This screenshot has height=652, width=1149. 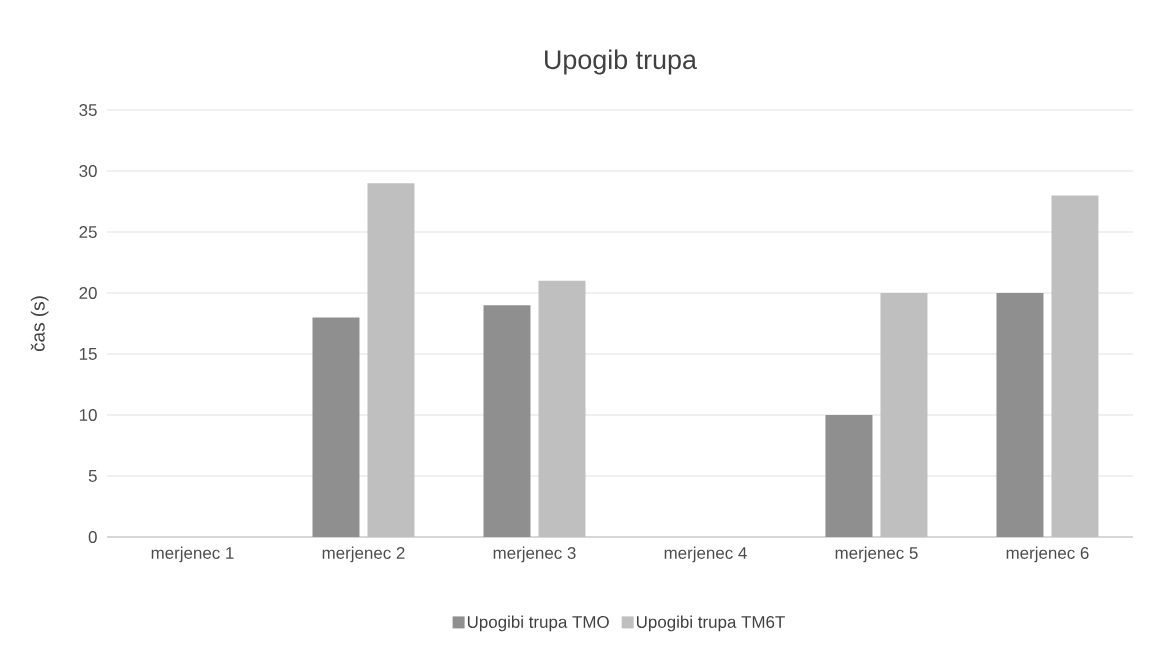 I want to click on x-tick-label: merjenec 6, so click(x=1047, y=554).